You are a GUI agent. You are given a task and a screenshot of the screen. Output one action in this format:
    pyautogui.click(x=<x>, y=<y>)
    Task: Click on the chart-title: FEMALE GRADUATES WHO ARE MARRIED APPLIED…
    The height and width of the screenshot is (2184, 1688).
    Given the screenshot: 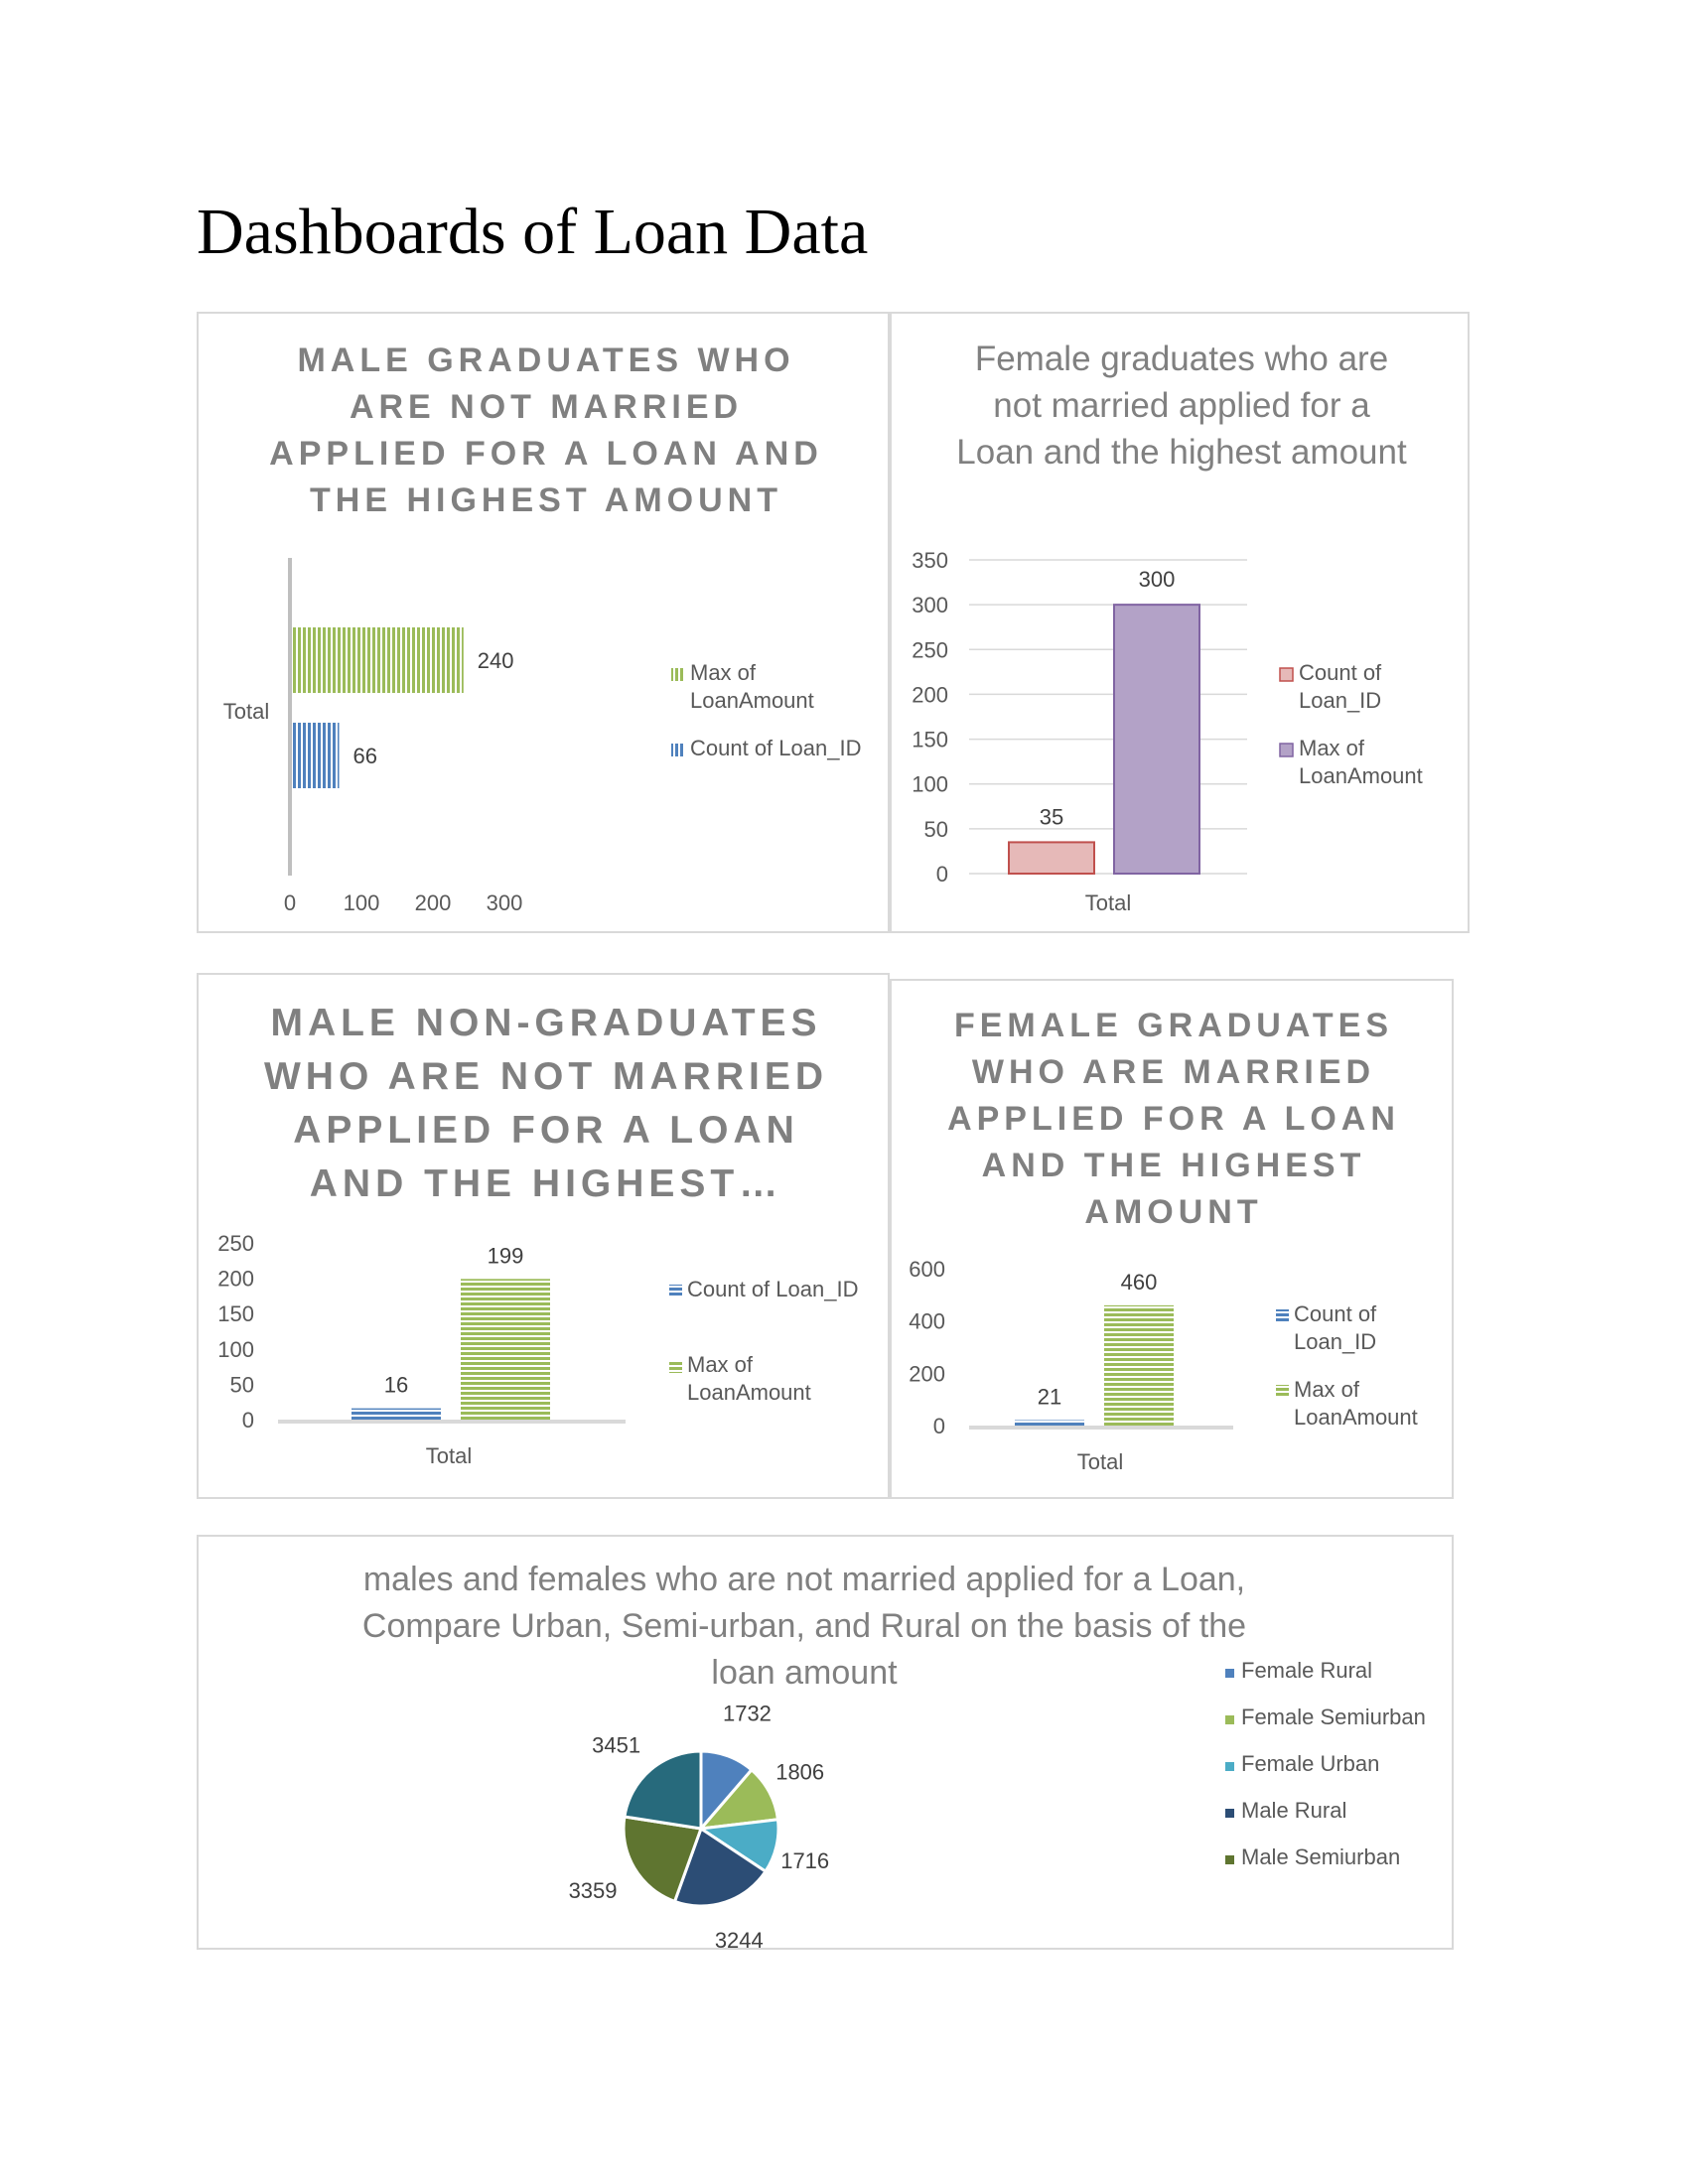 What is the action you would take?
    pyautogui.click(x=1173, y=1119)
    